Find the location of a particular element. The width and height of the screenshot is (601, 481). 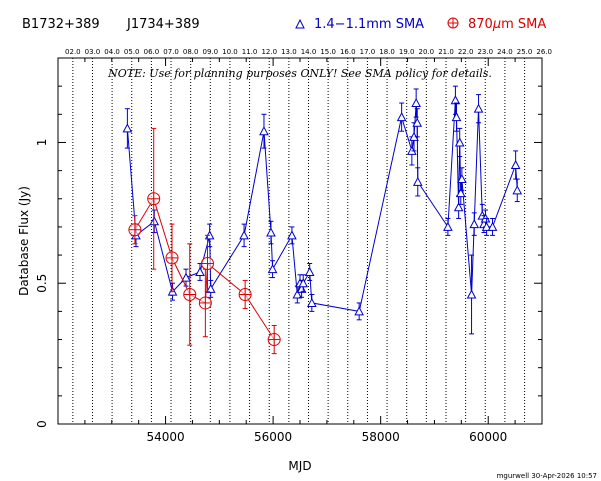

series-line is located at coordinates (204, 268).